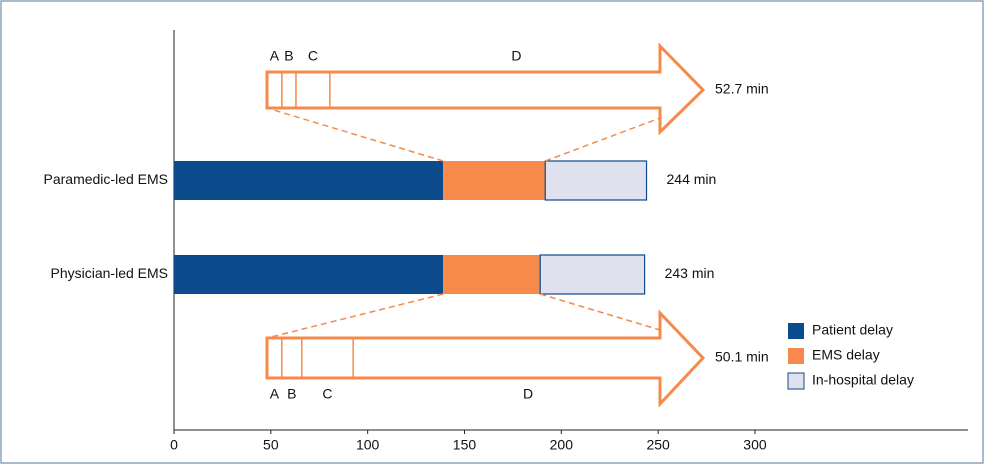 The image size is (984, 464). Describe the element at coordinates (690, 273) in the screenshot. I see `total-label: 243 min` at that location.